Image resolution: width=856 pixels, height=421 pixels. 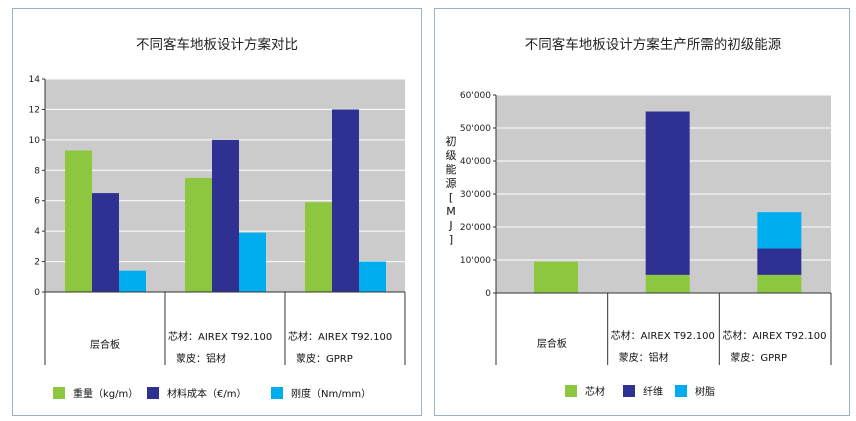 I want to click on chart-title: 不同客车地板设计方案对比, so click(x=217, y=44).